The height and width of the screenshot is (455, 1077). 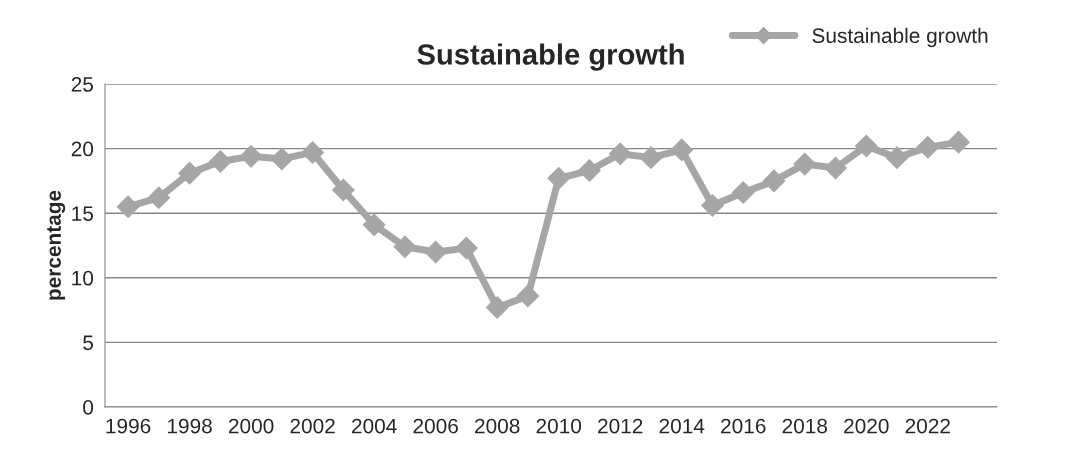 I want to click on y-tick-label: 0, so click(x=88, y=407).